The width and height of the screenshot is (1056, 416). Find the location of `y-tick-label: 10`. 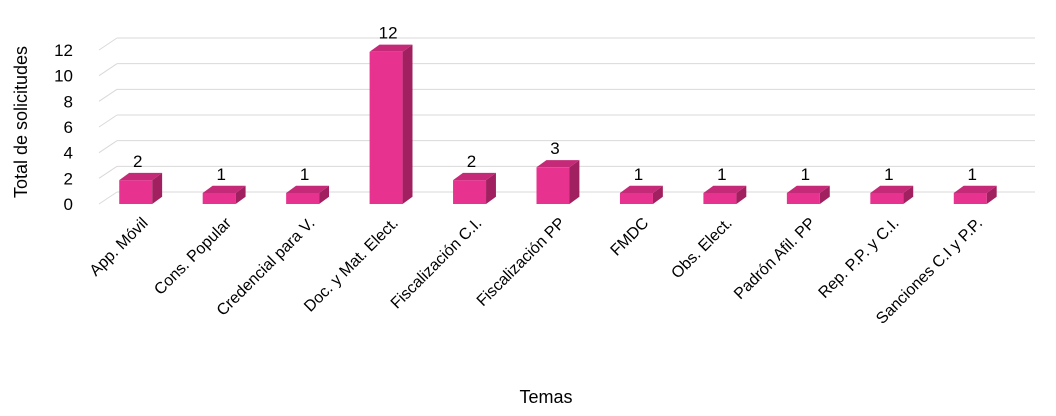

y-tick-label: 10 is located at coordinates (63, 76).